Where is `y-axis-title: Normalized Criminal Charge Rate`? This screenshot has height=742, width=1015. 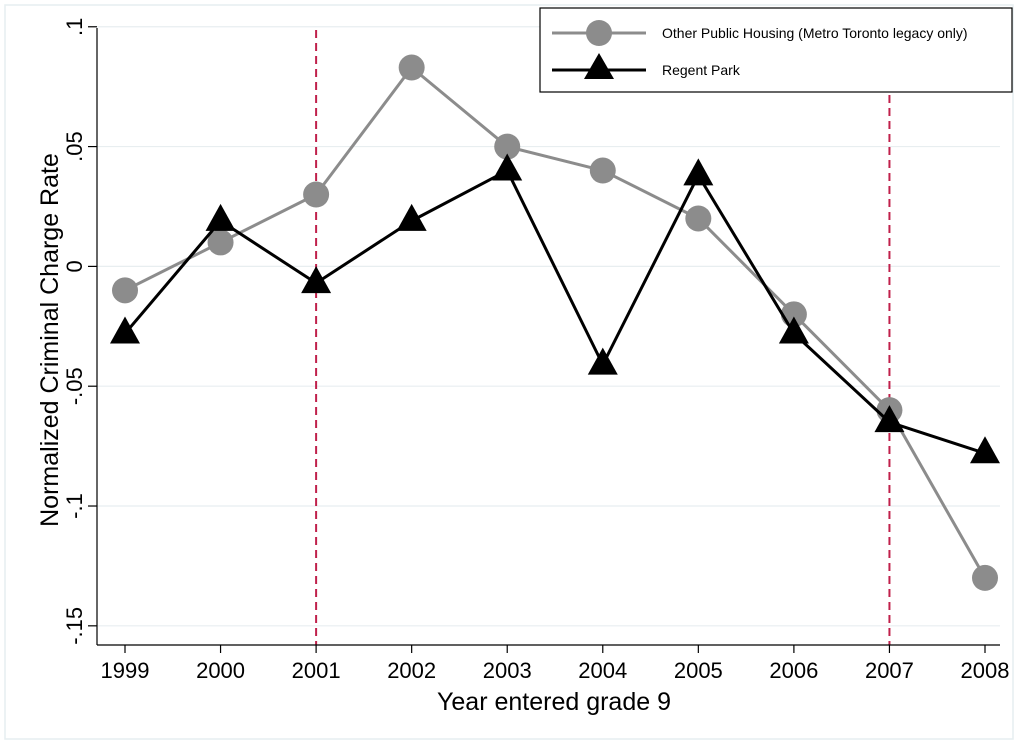 y-axis-title: Normalized Criminal Charge Rate is located at coordinates (50, 340).